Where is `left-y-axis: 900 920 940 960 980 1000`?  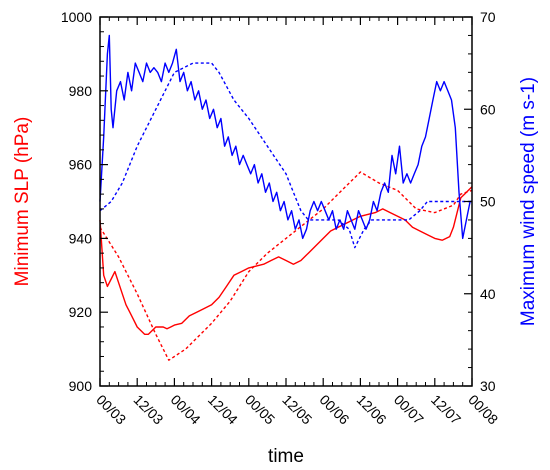
left-y-axis: 900 920 940 960 980 1000 is located at coordinates (84, 201).